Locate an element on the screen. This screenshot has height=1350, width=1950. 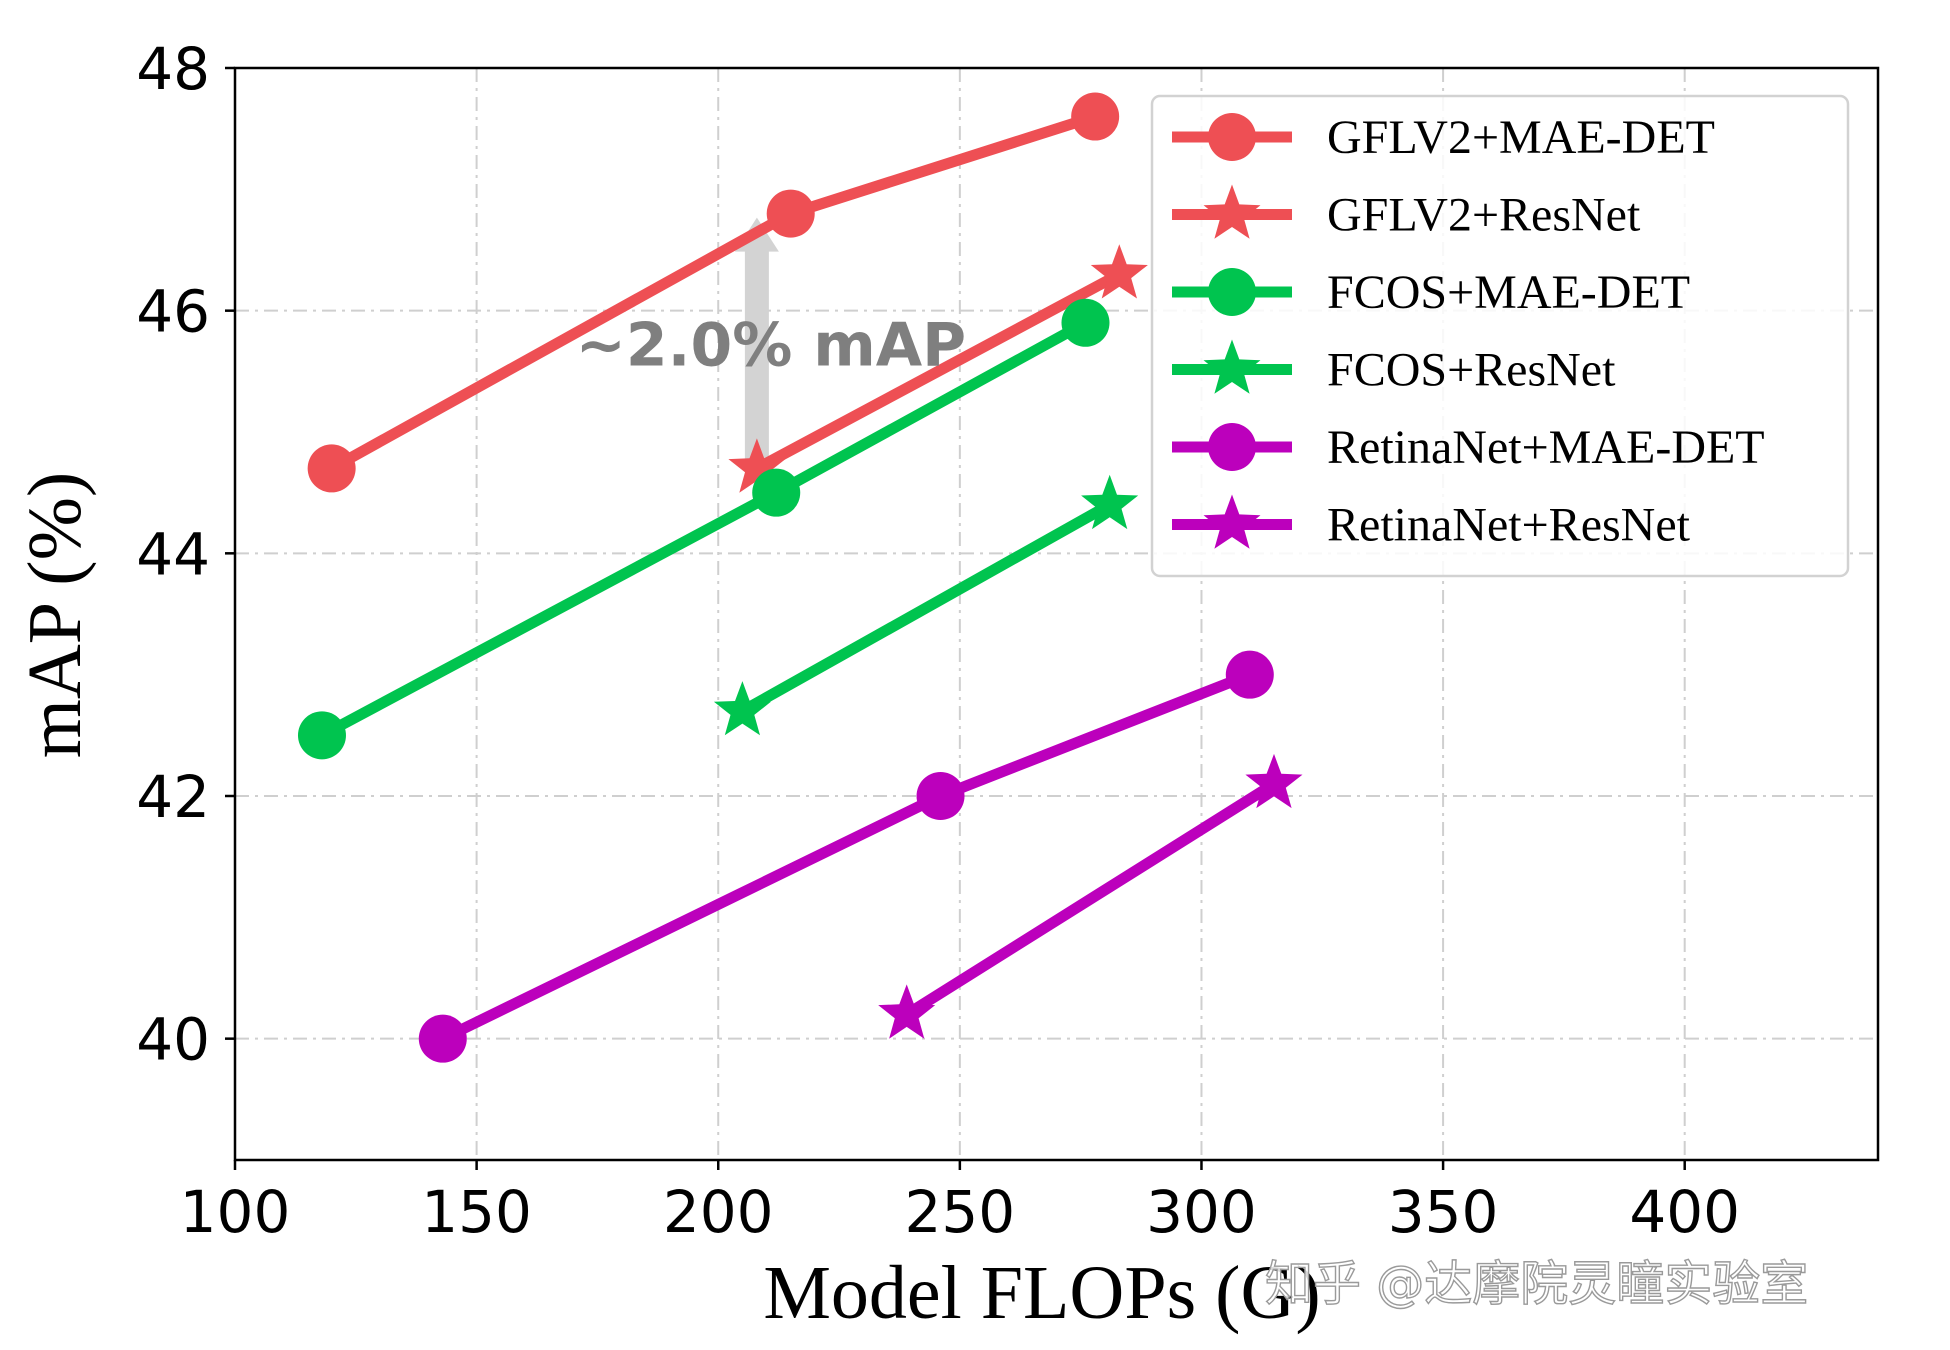
legend-label: FCOS+ResNet is located at coordinates (1471, 370).